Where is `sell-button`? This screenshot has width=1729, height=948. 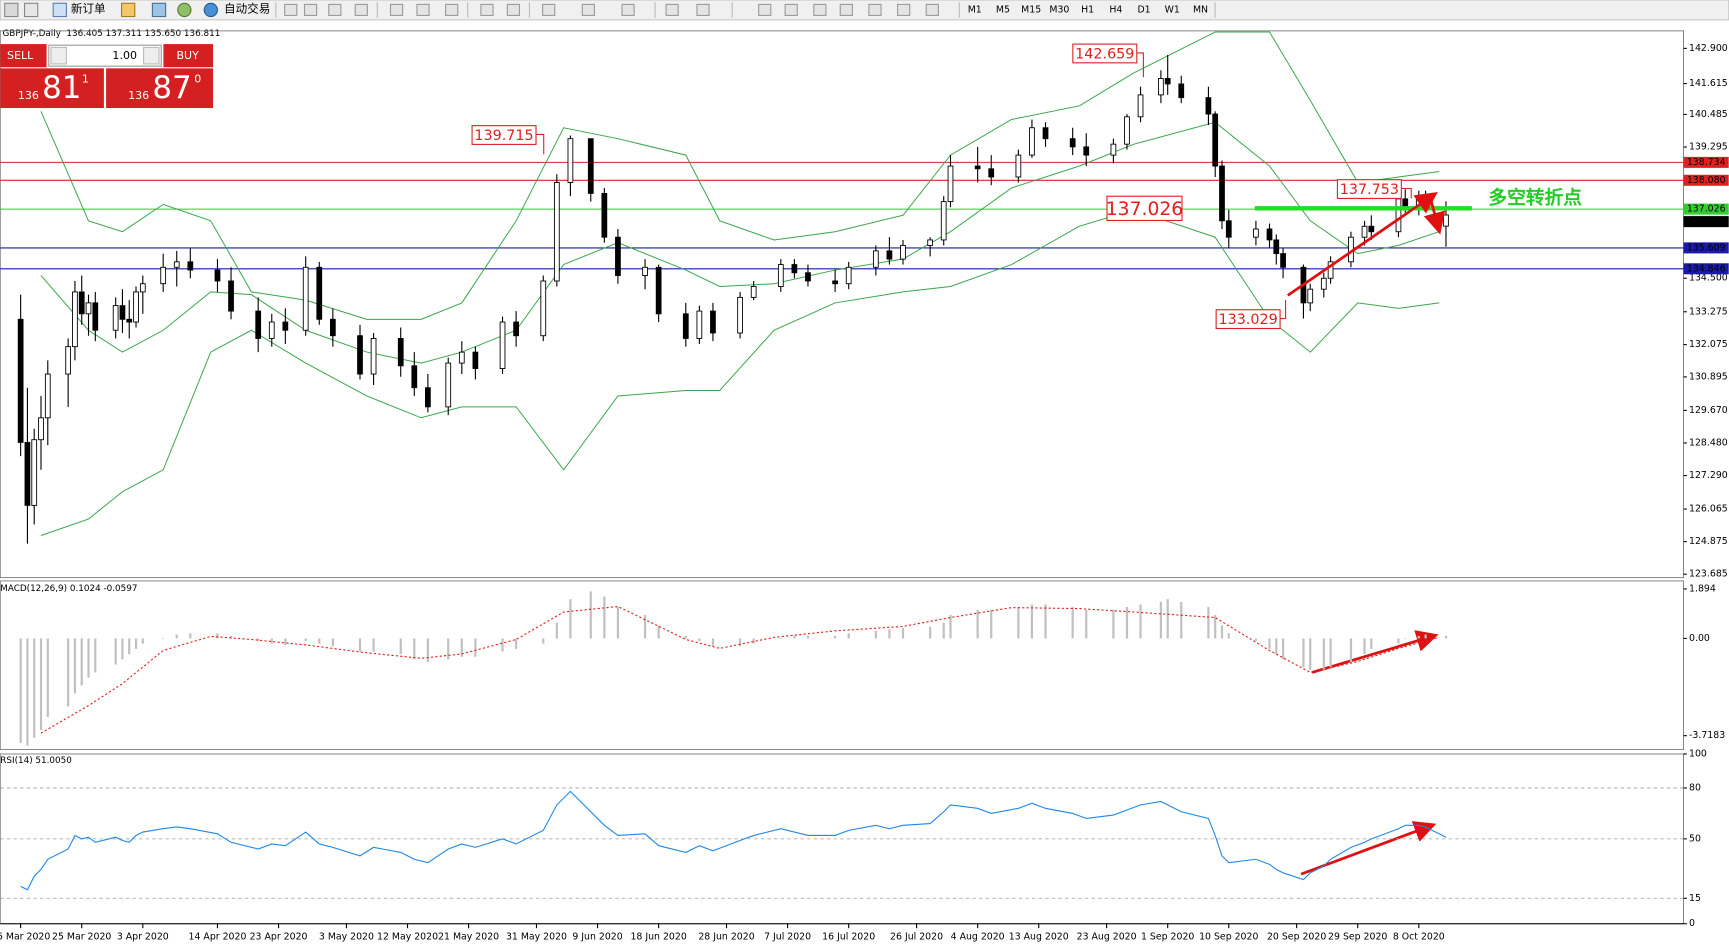
sell-button is located at coordinates (23, 56).